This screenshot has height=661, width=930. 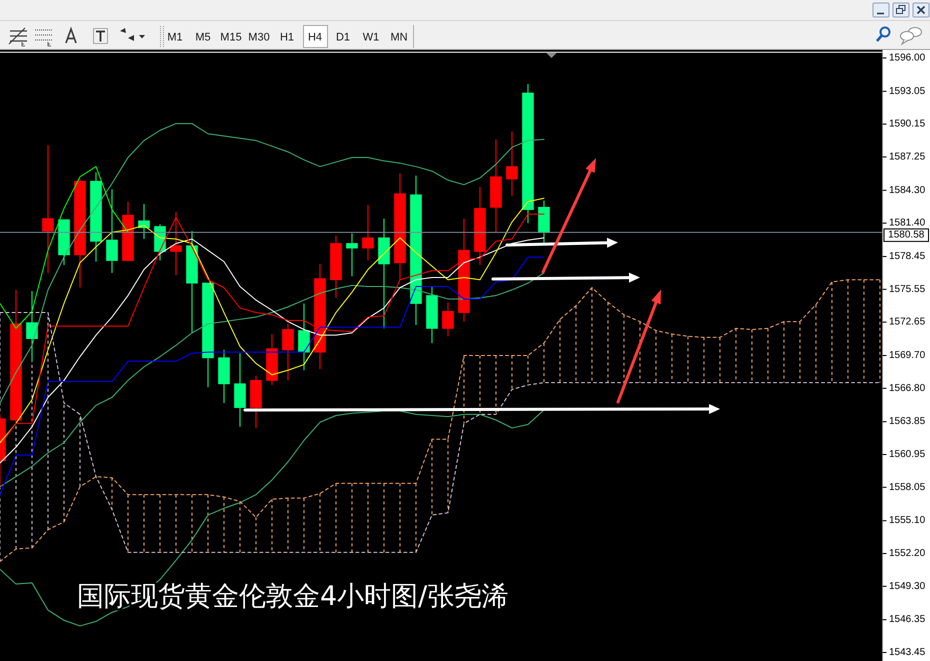 I want to click on y-tick-label: 1572.65, so click(x=907, y=322).